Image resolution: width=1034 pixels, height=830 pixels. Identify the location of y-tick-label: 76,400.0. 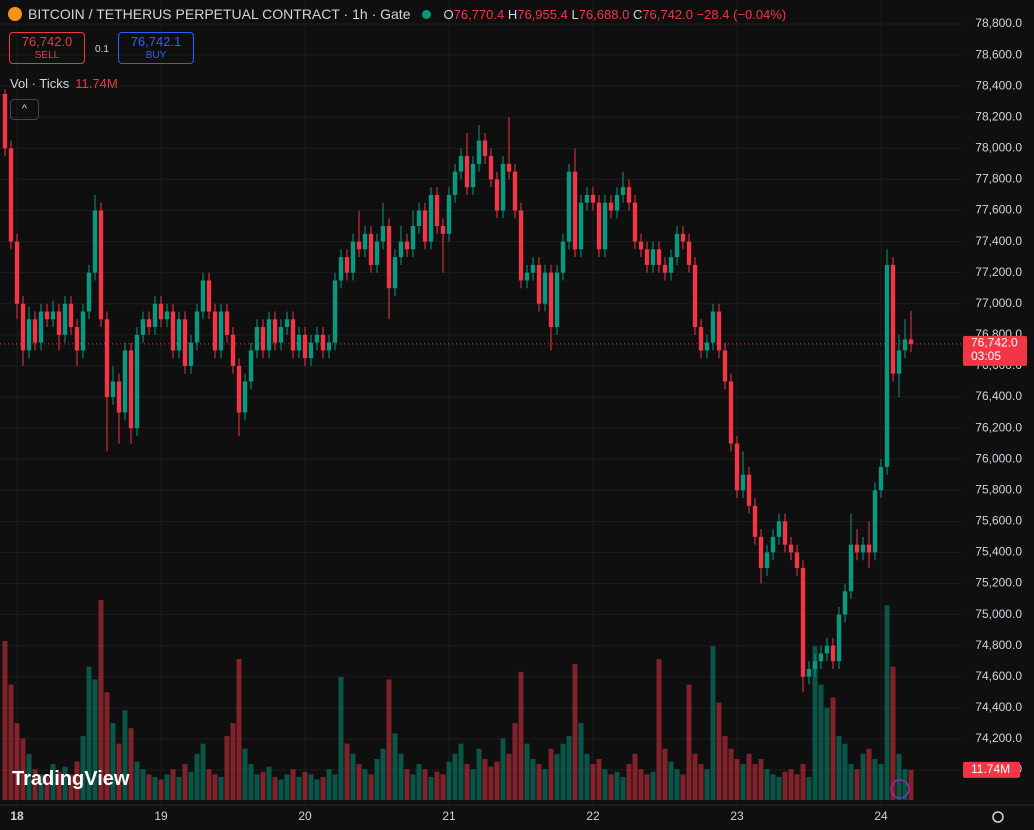
(998, 396).